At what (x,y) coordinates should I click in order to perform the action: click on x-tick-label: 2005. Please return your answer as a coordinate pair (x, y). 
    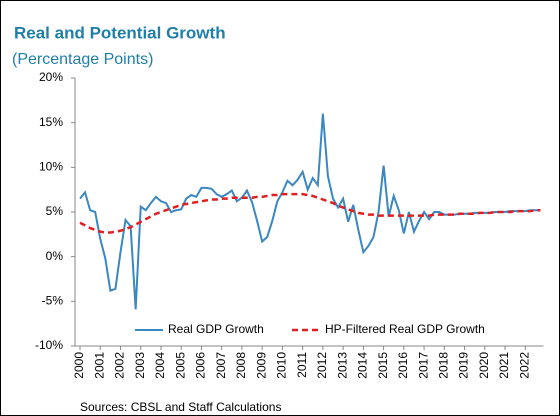
    Looking at the image, I should click on (180, 365).